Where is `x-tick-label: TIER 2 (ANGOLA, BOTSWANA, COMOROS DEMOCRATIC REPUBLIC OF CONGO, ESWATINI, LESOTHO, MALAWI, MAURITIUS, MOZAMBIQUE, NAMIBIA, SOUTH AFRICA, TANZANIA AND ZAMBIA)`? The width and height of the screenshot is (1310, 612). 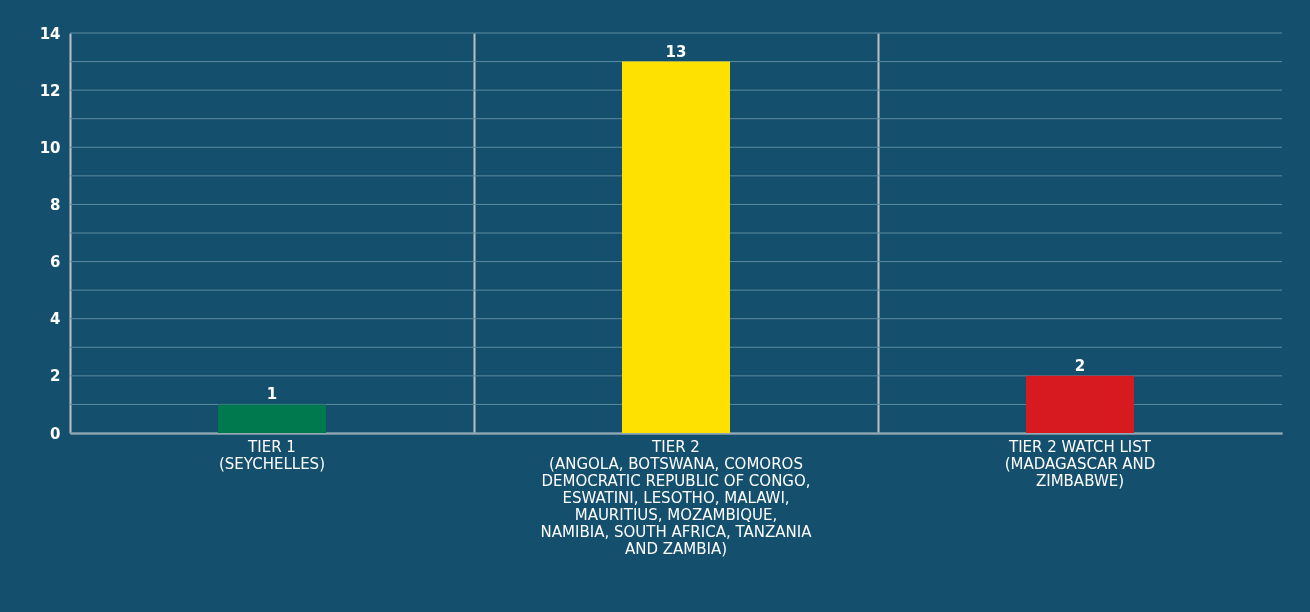
x-tick-label: TIER 2 (ANGOLA, BOTSWANA, COMOROS DEMOCRATIC REPUBLIC OF CONGO, ESWATINI, LESOTHO, MALAWI, MAURITIUS, MOZAMBIQUE, NAMIBIA, SOUTH AFRICA, TANZANIA AND ZAMBIA) is located at coordinates (676, 497).